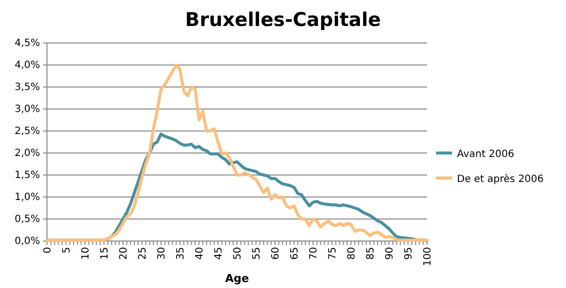  Describe the element at coordinates (48, 250) in the screenshot. I see `x-tick-label: 0` at that location.